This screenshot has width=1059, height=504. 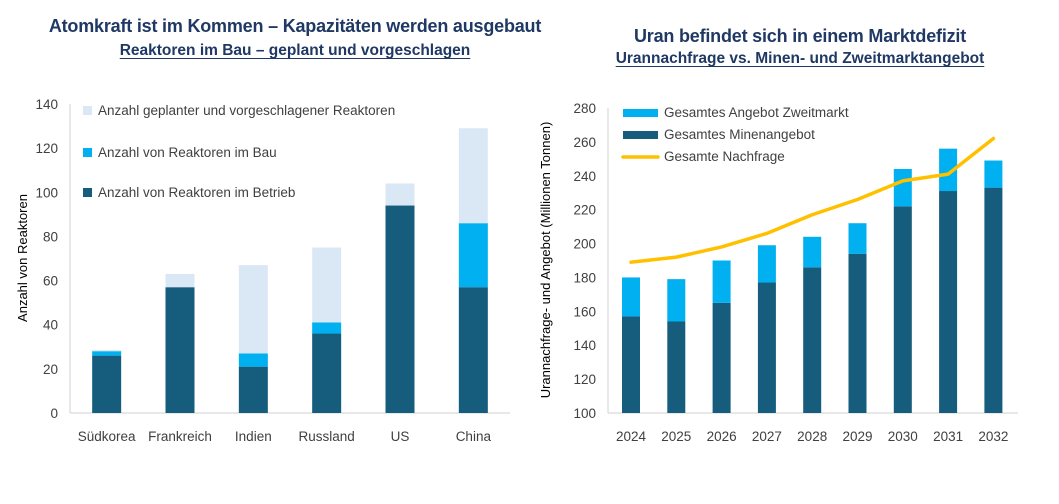 I want to click on legend-item: Gesamte Nachfrage, so click(x=703, y=156).